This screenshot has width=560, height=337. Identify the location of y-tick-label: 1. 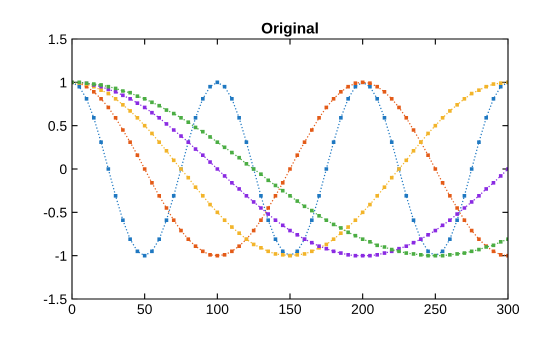
(63, 83).